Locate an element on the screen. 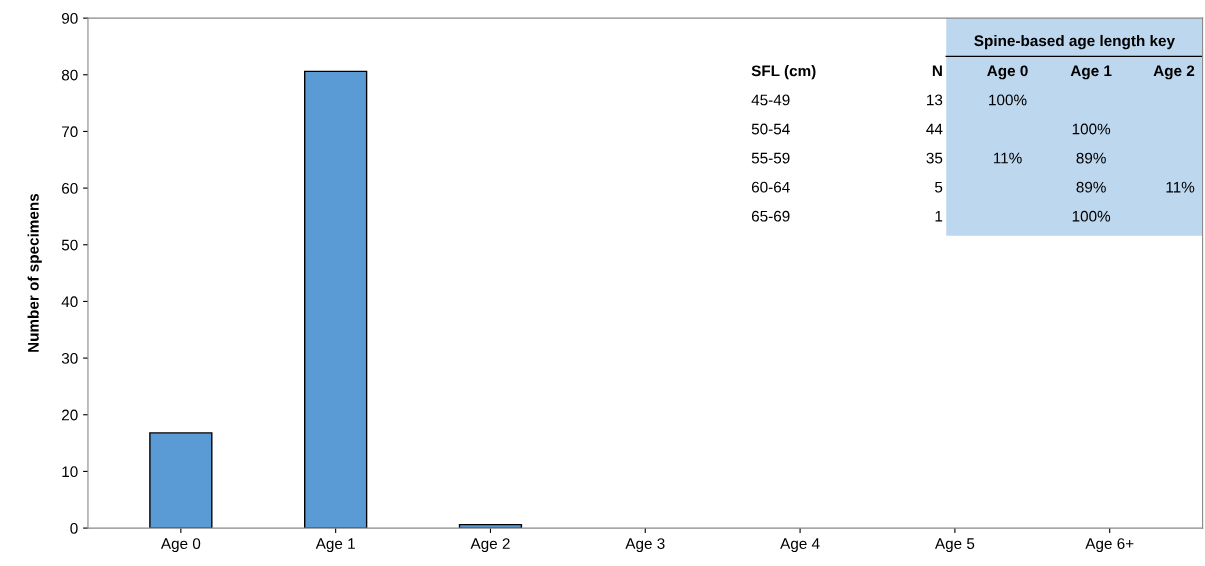  x-tick-label: Age 0 is located at coordinates (180, 545).